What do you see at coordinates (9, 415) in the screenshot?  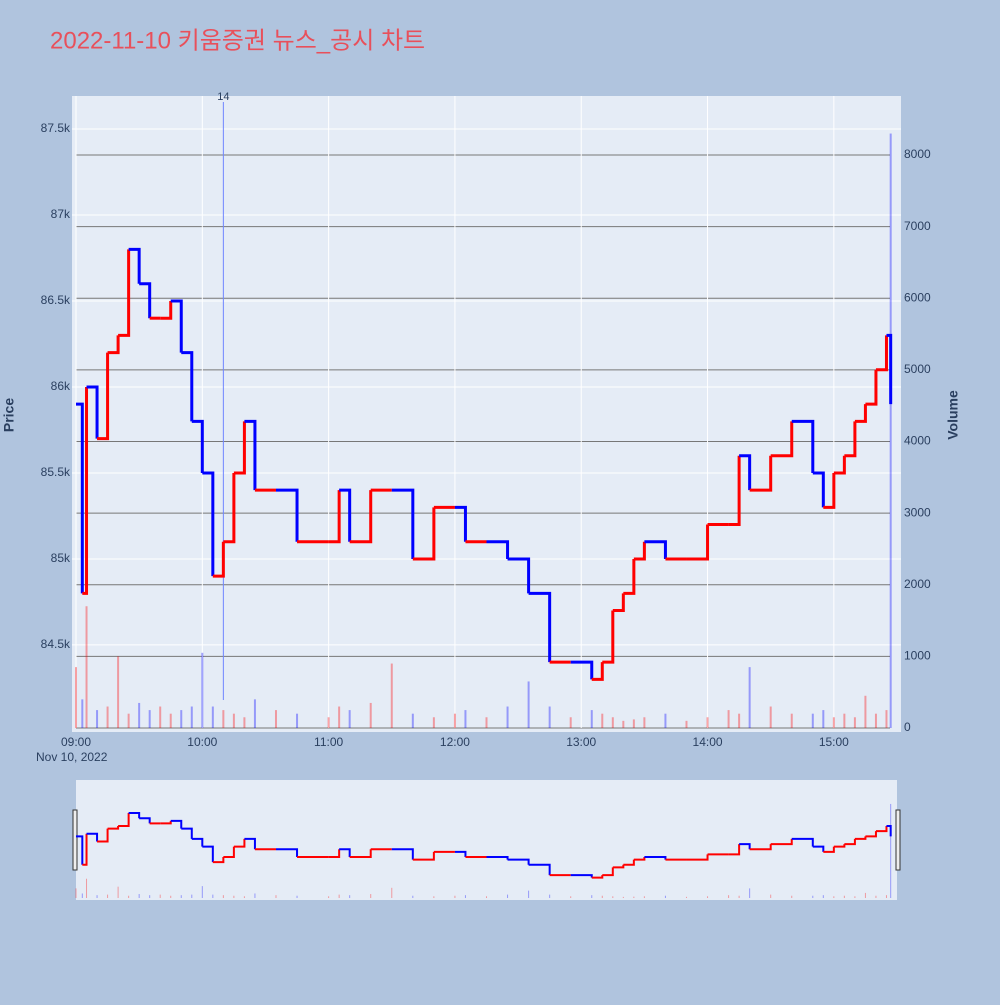 I see `y-axis-title: Price` at bounding box center [9, 415].